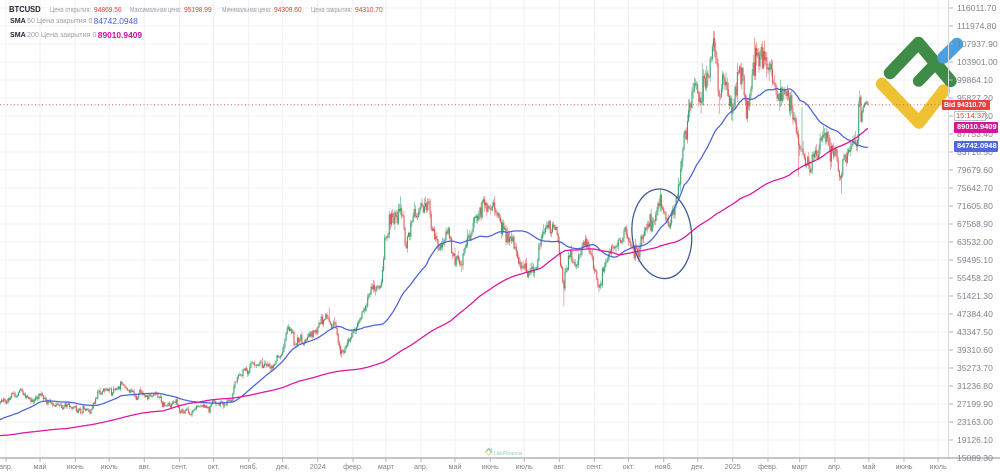 The image size is (1000, 474). I want to click on svg-text: LiteFinance, so click(508, 454).